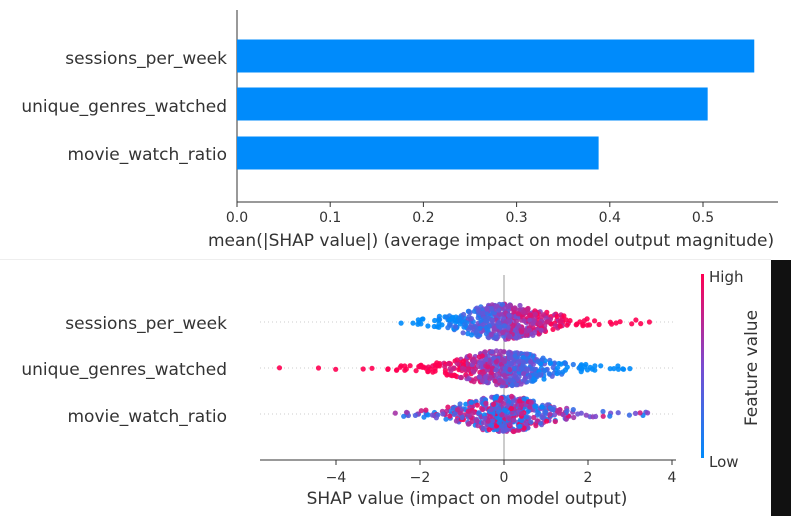  Describe the element at coordinates (385, 259) in the screenshot. I see `panel-divider` at that location.